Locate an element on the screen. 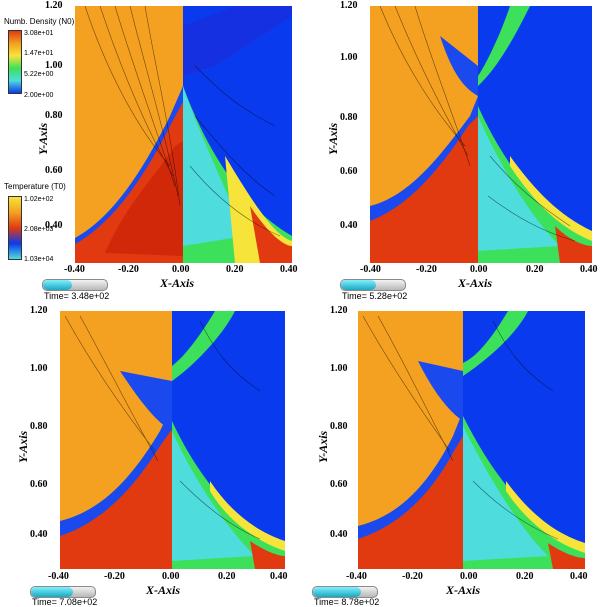 The image size is (600, 607). xtick-1-2: 0.00 is located at coordinates (181, 269).